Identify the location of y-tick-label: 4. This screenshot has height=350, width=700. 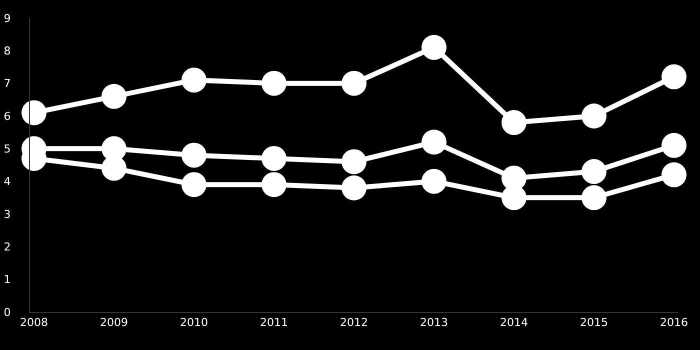
(7, 181).